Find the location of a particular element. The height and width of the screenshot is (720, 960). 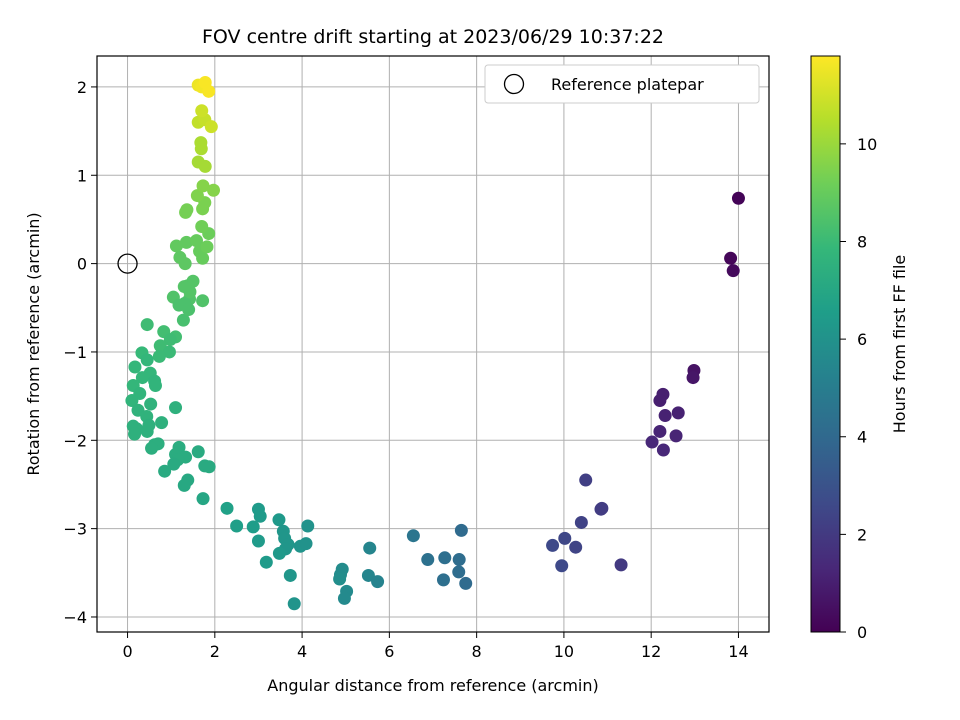

x-tick-label: 4 is located at coordinates (302, 651).